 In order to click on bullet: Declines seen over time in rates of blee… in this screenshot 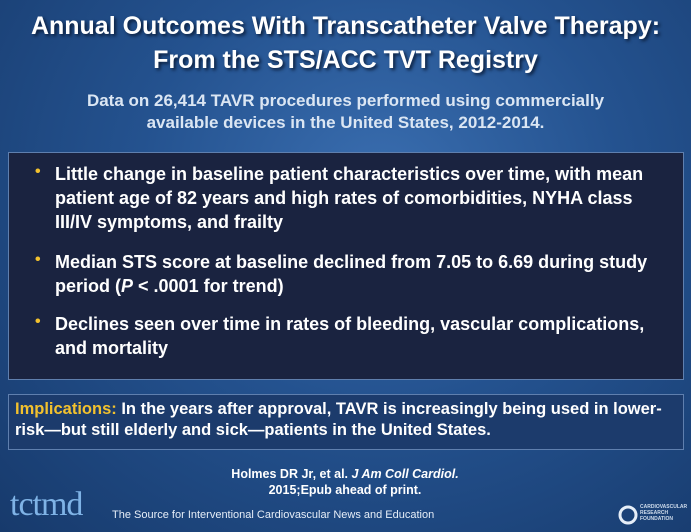, I will do `click(355, 336)`.